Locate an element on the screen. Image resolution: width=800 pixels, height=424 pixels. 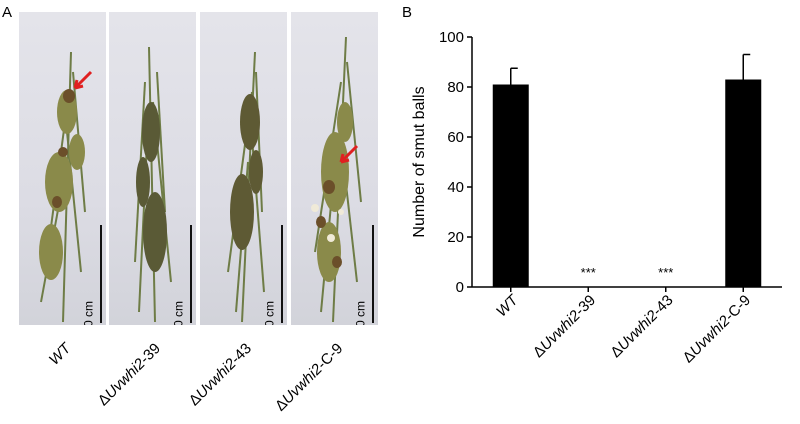
y-tick-label: 40 is located at coordinates (455, 187).